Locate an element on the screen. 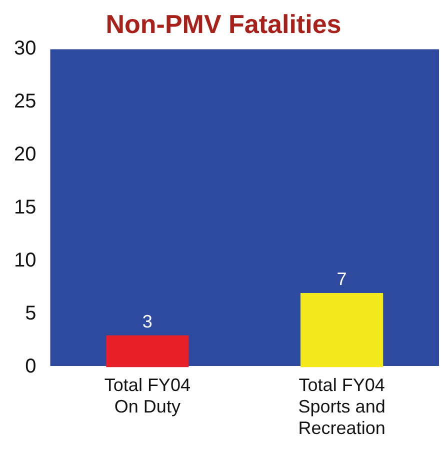 Image resolution: width=447 pixels, height=456 pixels. data-label: 3 is located at coordinates (147, 321).